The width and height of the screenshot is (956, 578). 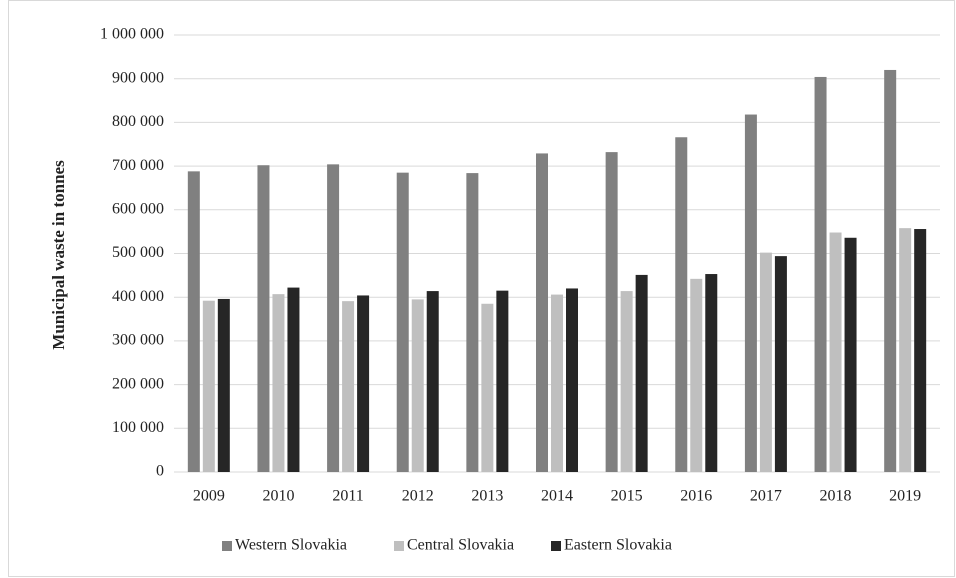 I want to click on y-tick-label: 1 000 000, so click(x=132, y=34).